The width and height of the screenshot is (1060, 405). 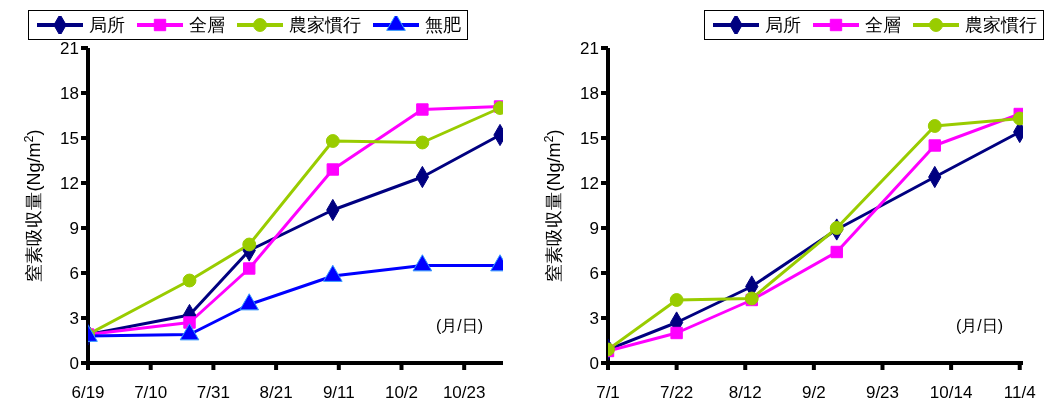 What do you see at coordinates (882, 393) in the screenshot?
I see `x-tick-label: 9/23` at bounding box center [882, 393].